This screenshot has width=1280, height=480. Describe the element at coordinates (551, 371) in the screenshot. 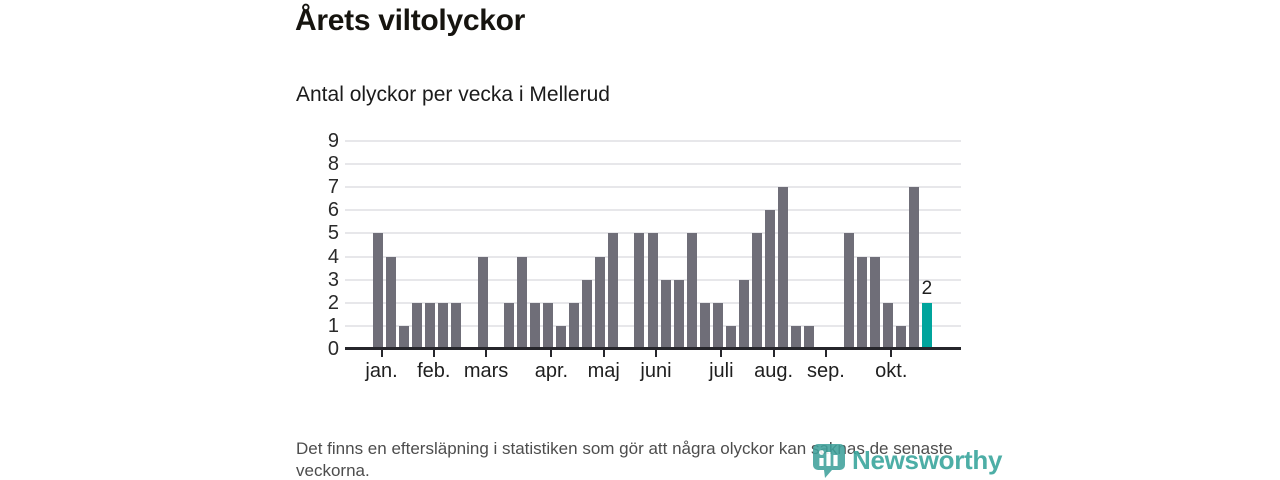

I see `x-axis-label-apr: apr.` at that location.